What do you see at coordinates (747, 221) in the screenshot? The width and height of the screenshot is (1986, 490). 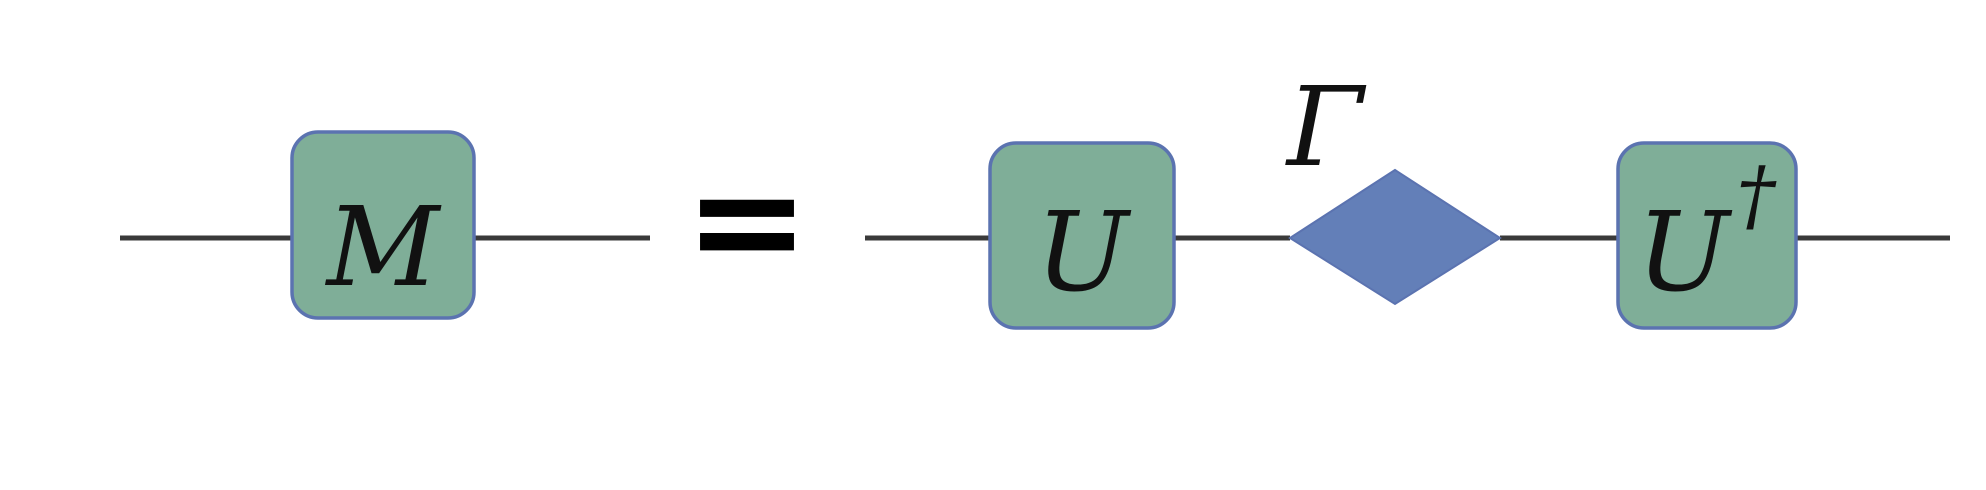 I see `equals-sign: =` at bounding box center [747, 221].